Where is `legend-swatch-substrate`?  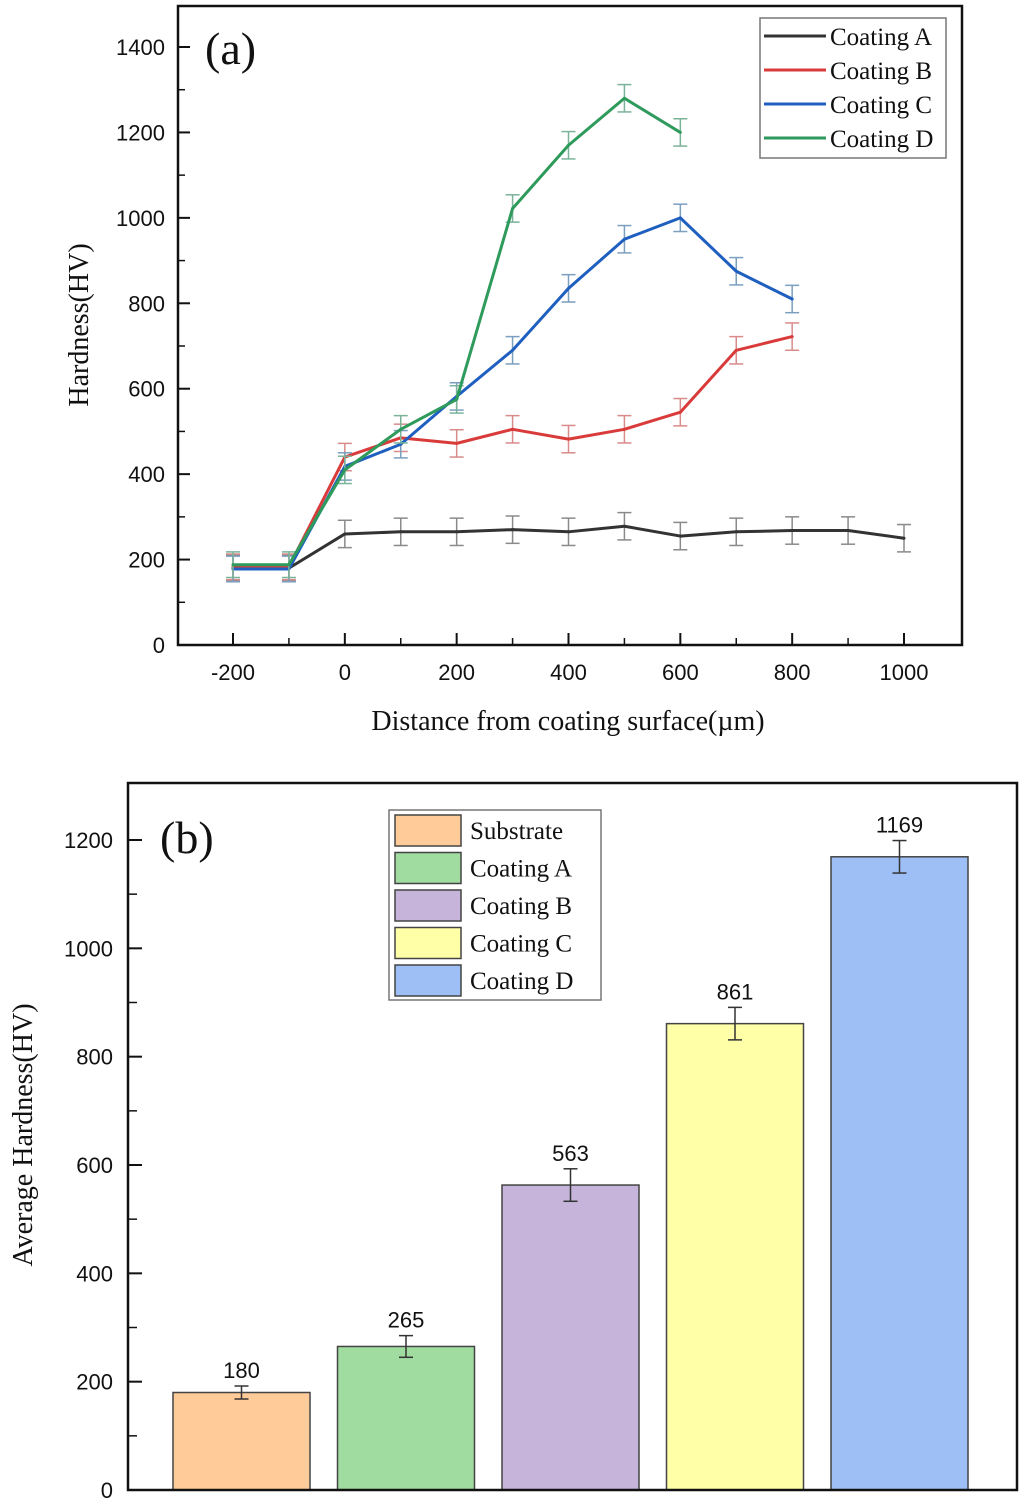
legend-swatch-substrate is located at coordinates (428, 830).